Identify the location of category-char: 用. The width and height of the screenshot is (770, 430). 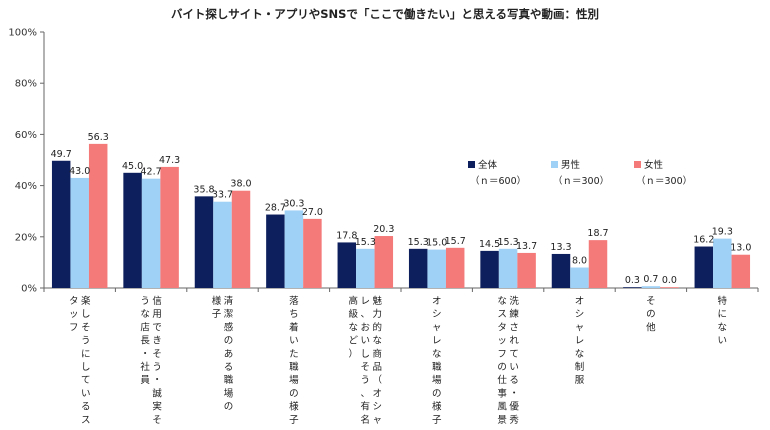
(157, 314).